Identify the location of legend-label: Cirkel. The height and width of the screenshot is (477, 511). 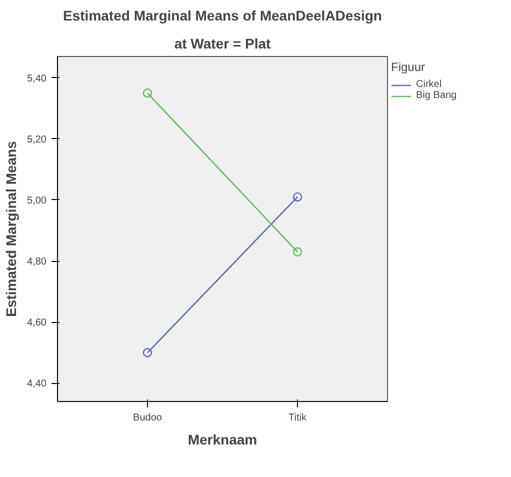
(429, 84).